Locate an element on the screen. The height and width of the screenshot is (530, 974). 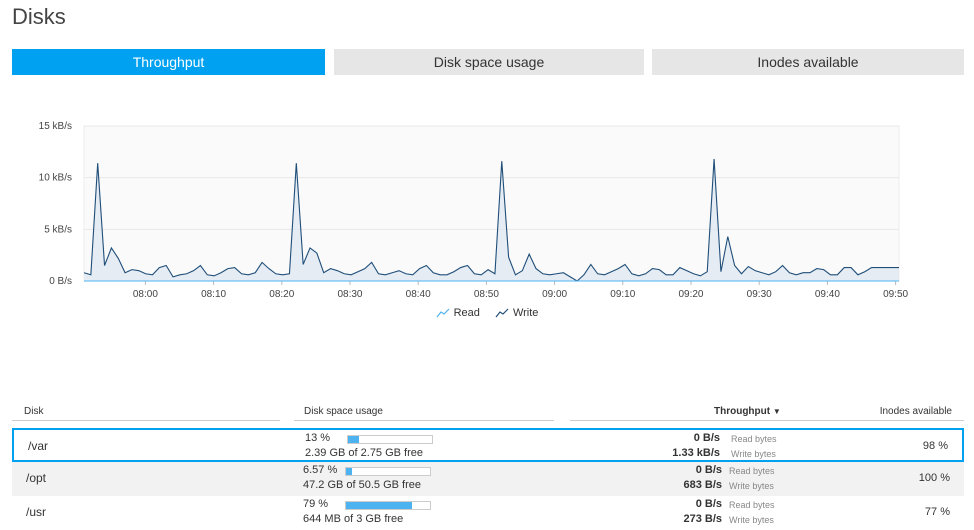
legend-item-write: Write is located at coordinates (516, 313).